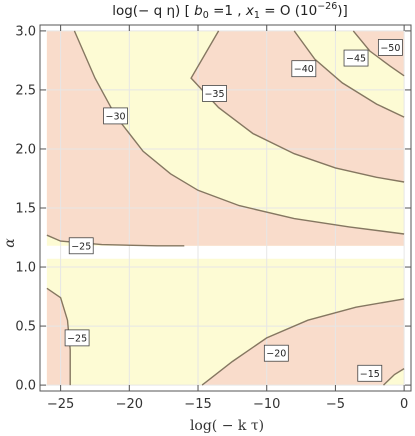 The width and height of the screenshot is (415, 436). I want to click on y-tick-label: 1.5, so click(25, 209).